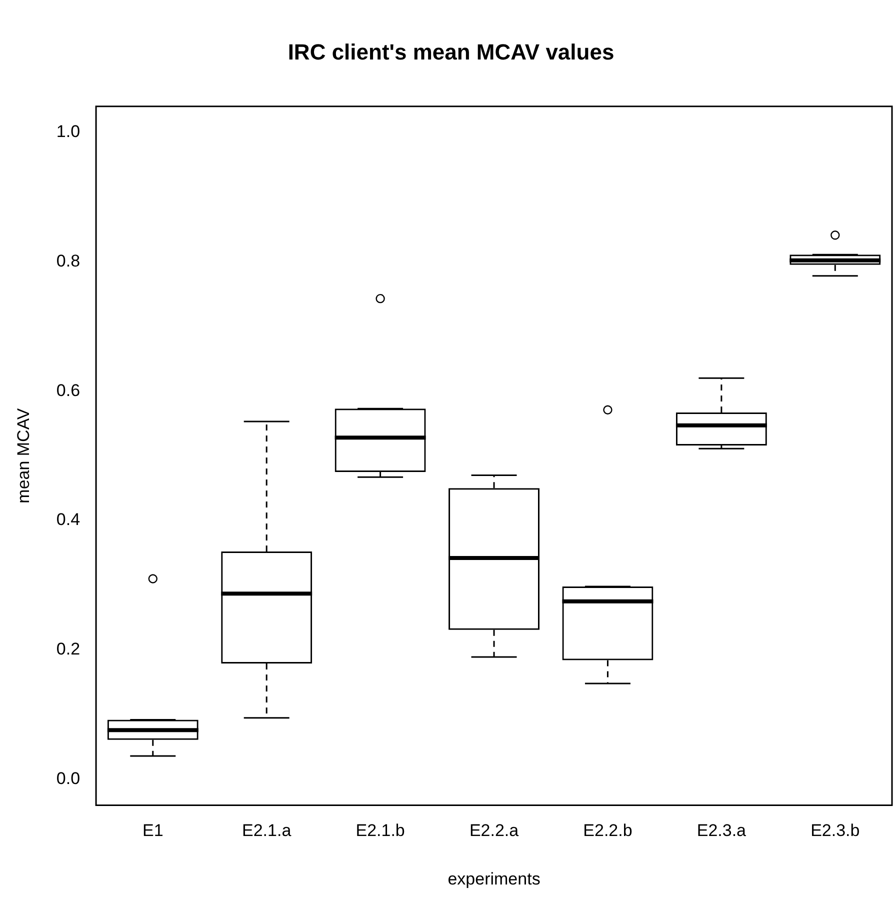  Describe the element at coordinates (267, 830) in the screenshot. I see `x-tick-label: E2.1.a` at that location.